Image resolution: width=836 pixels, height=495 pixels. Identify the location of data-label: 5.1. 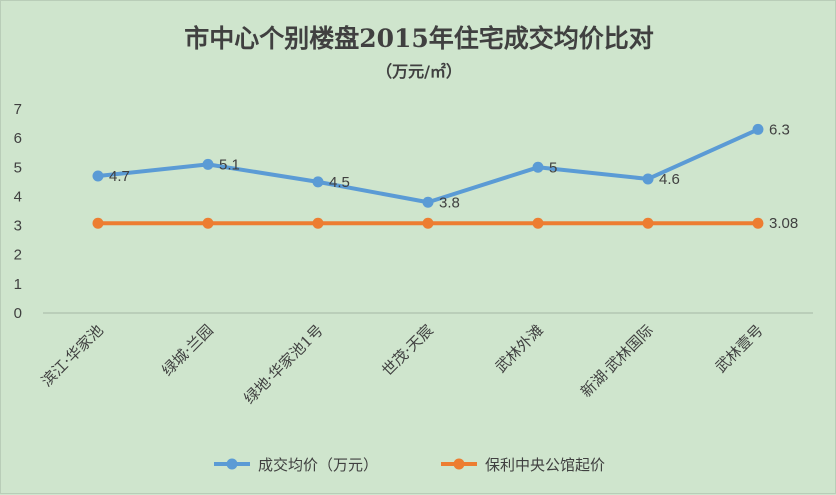
(229, 164).